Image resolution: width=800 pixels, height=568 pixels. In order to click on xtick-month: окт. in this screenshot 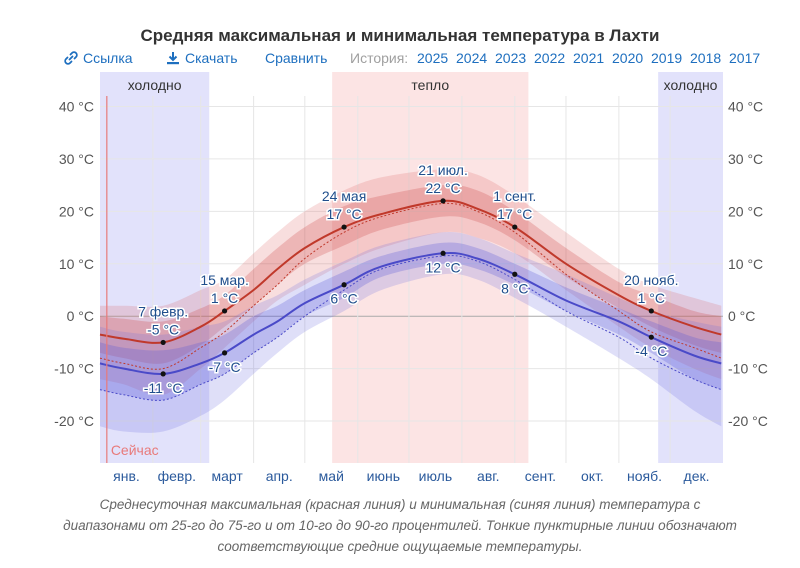, I will do `click(592, 476)`.